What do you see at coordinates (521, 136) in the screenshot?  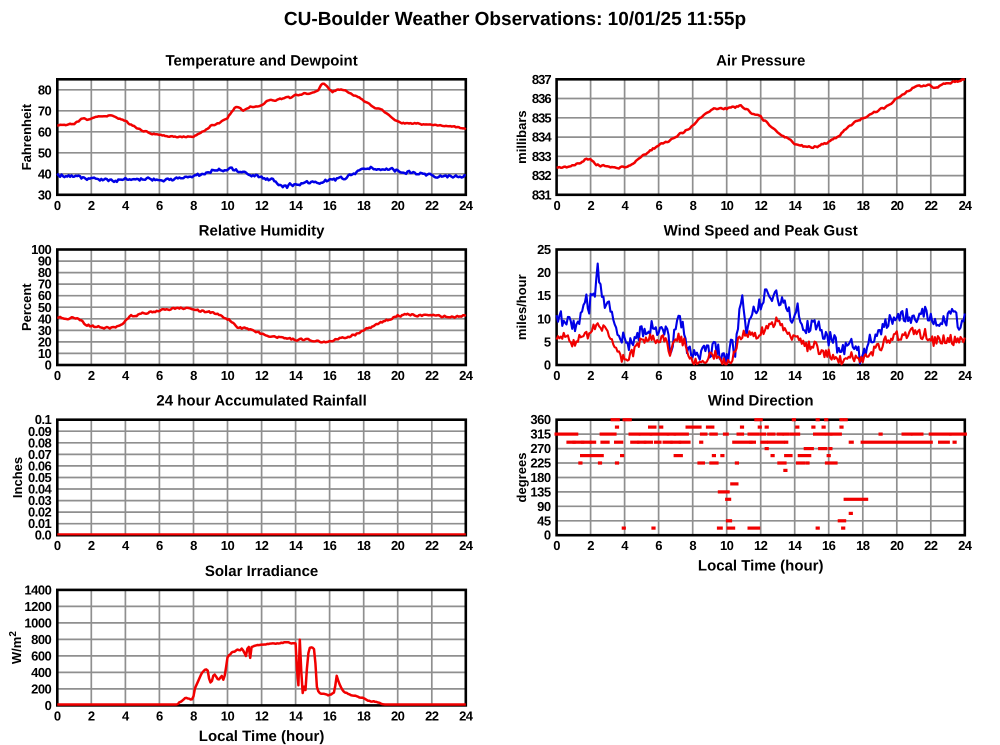 I see `svg-text: millibars` at bounding box center [521, 136].